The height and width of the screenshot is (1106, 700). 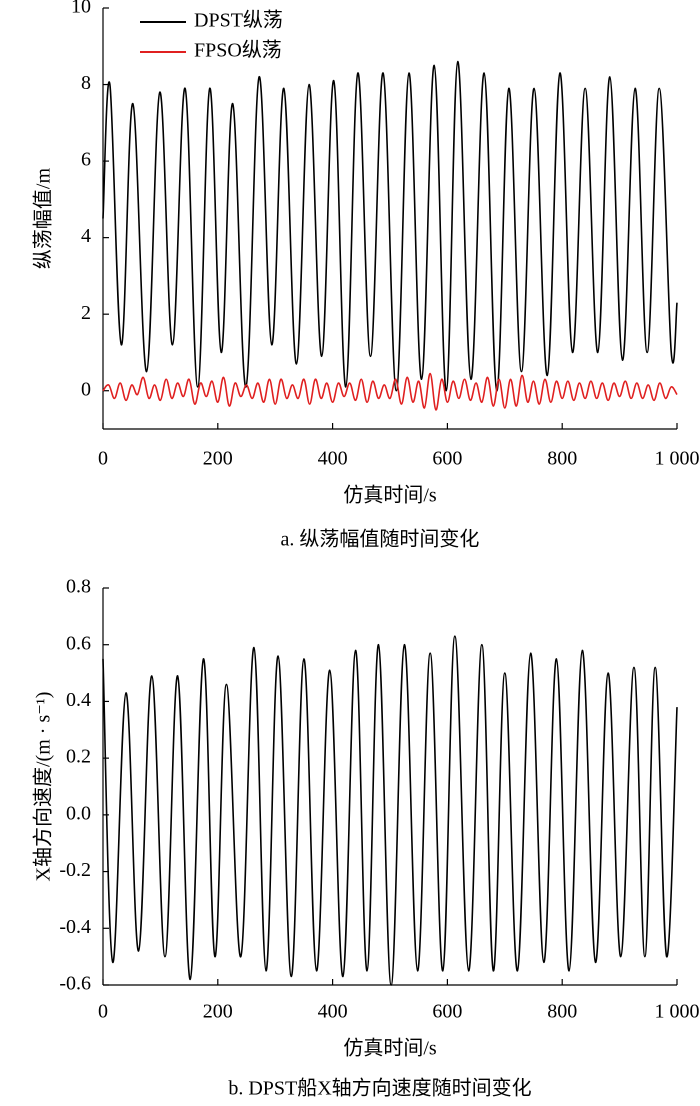 What do you see at coordinates (379, 1088) in the screenshot?
I see `caption: b. DPST船X轴方向速度随时间变化` at bounding box center [379, 1088].